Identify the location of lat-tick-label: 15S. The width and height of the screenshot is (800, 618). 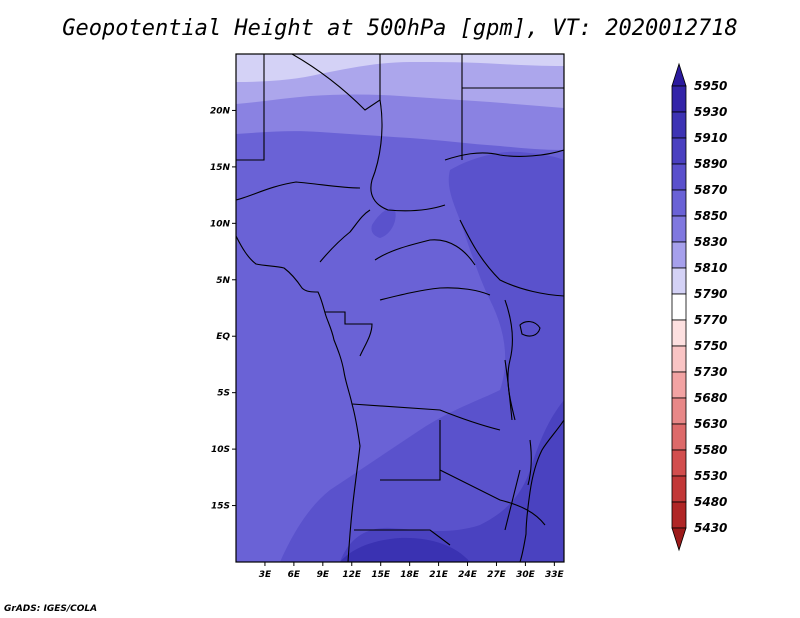
(220, 507).